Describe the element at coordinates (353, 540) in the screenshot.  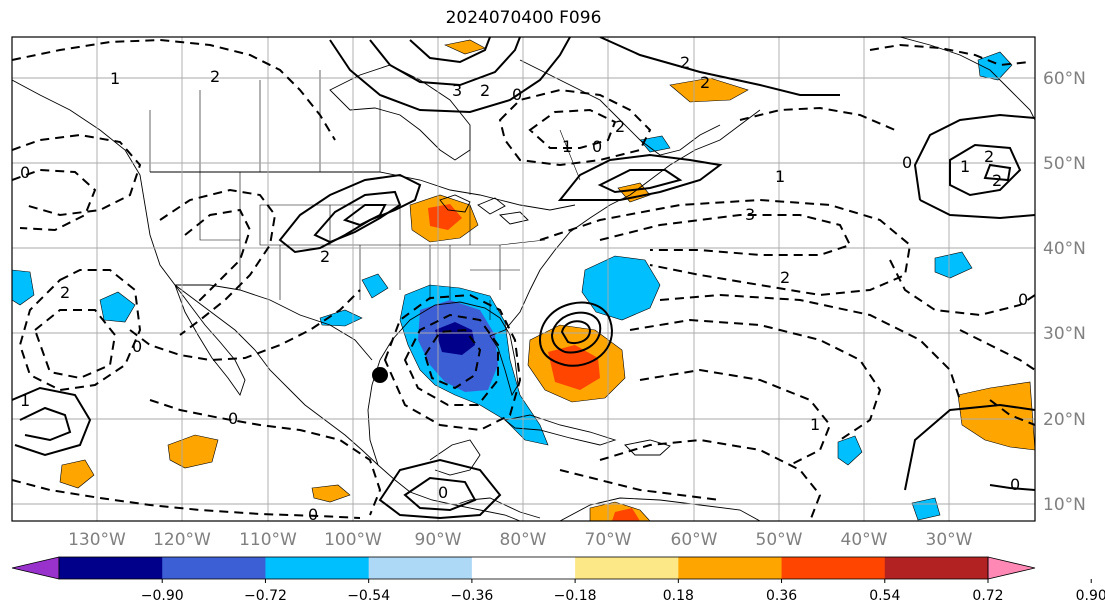
I see `lon-label: 100°W` at that location.